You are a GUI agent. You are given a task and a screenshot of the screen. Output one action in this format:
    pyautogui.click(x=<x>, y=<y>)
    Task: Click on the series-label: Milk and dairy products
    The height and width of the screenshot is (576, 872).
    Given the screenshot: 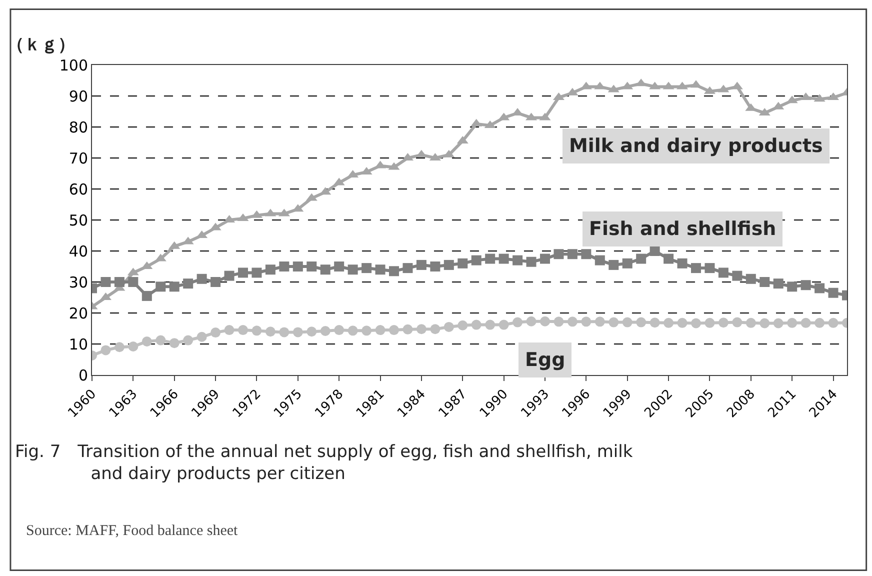 What is the action you would take?
    pyautogui.click(x=696, y=146)
    